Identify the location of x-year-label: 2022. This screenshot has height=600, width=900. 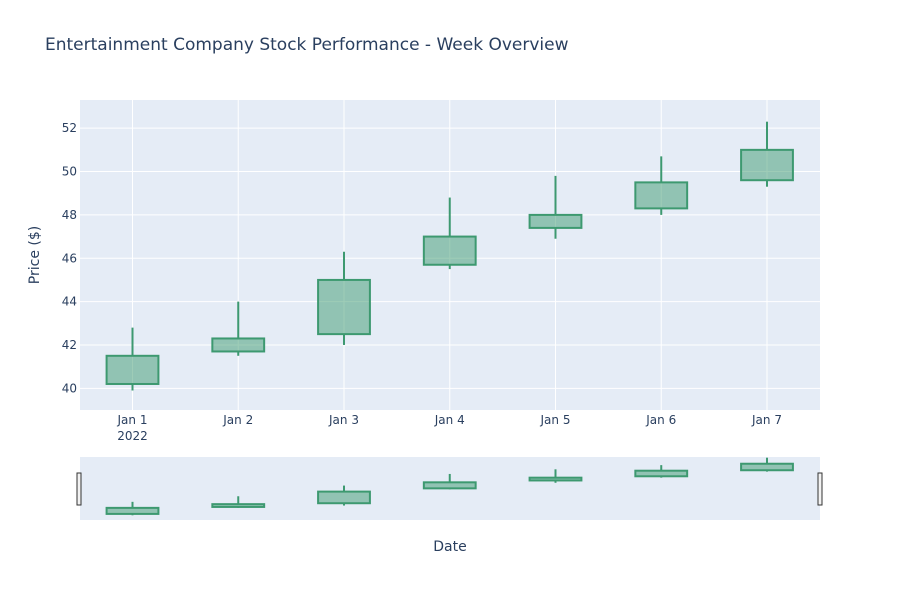
(132, 436).